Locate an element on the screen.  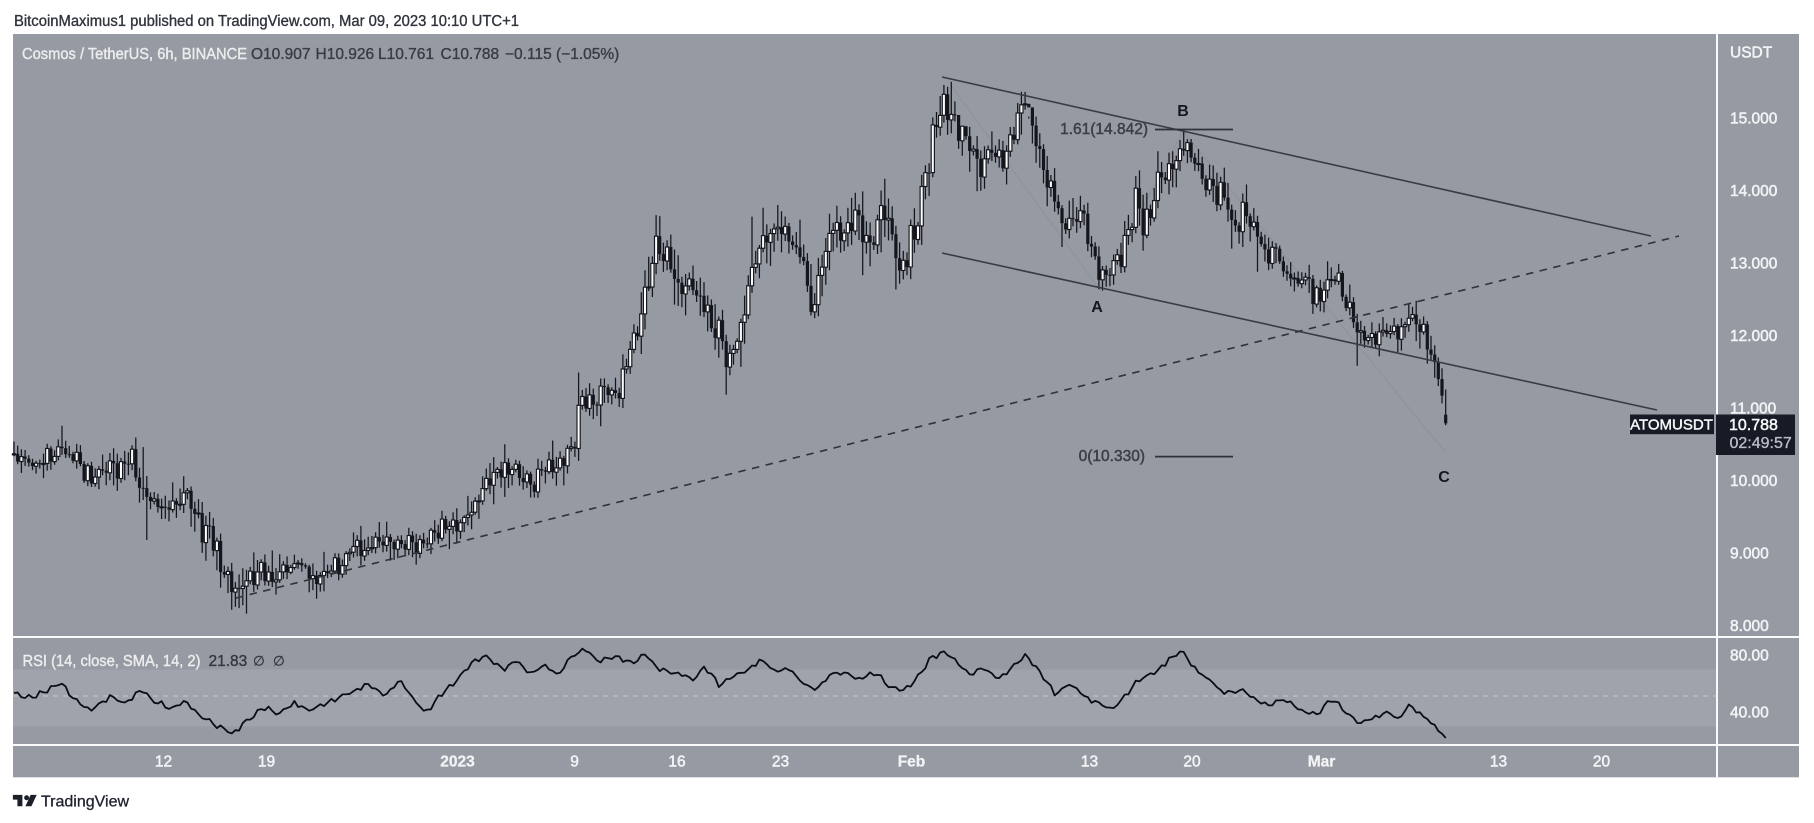
svg-text: TradingView is located at coordinates (85, 802).